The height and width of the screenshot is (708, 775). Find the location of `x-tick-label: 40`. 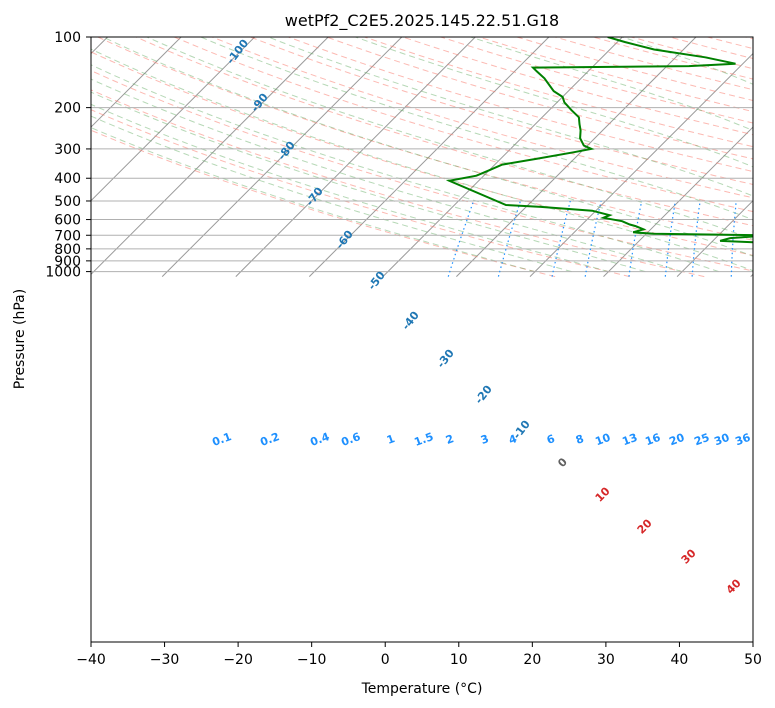

x-tick-label: 40 is located at coordinates (680, 660).